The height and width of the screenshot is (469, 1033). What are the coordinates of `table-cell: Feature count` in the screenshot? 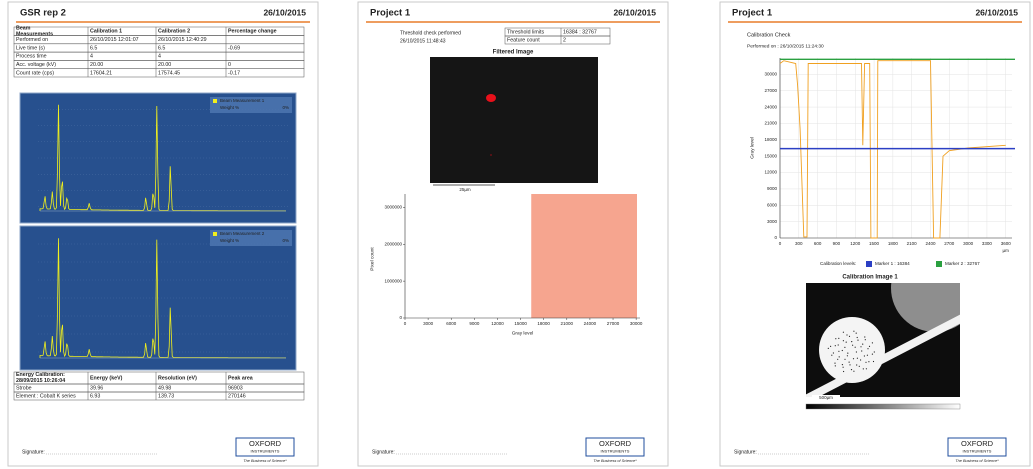 It's located at (523, 40).